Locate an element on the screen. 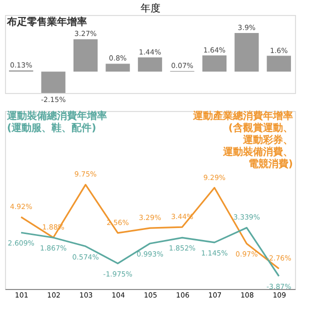  text: 運動產業總消費年增率(含觀賞運動、運動彩券、運動裝備消費、電競消費) is located at coordinates (242, 140).